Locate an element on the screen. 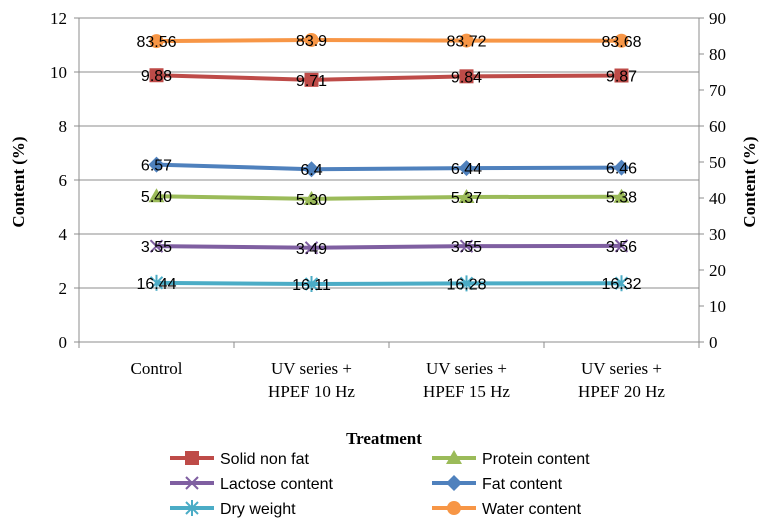 The image size is (767, 520). data-label: 9.84 is located at coordinates (466, 77).